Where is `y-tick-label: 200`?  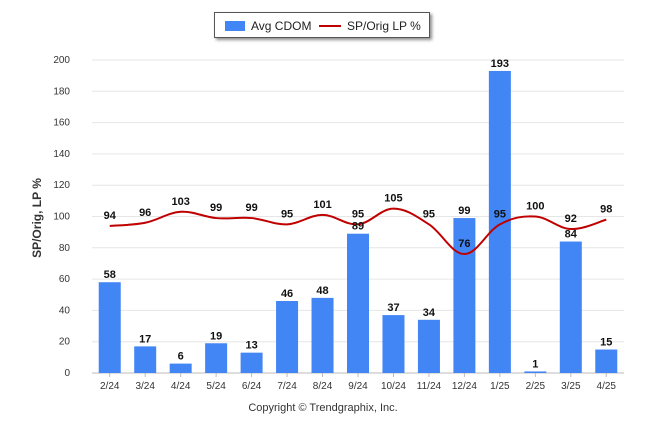 y-tick-label: 200 is located at coordinates (61, 60).